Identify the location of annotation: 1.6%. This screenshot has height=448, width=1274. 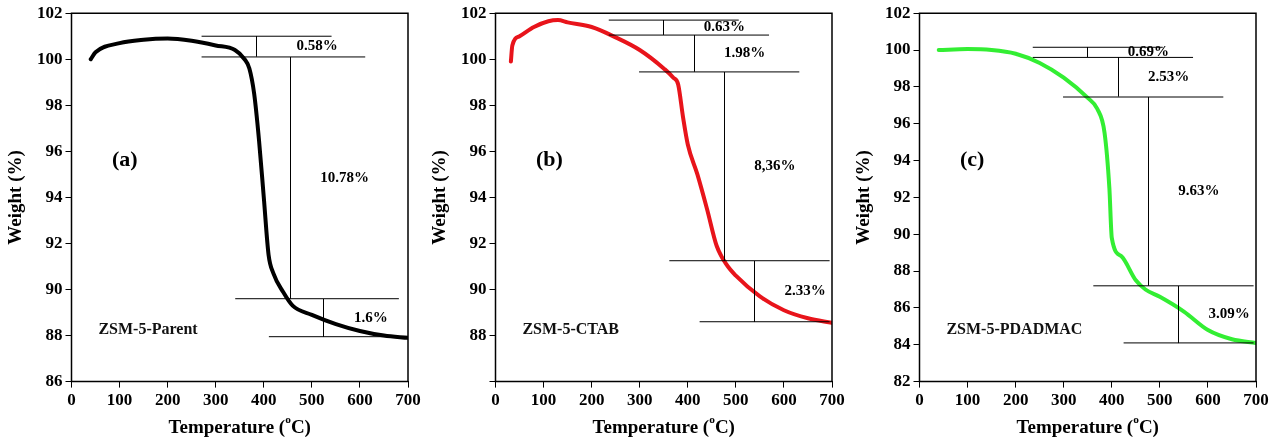
(370, 316).